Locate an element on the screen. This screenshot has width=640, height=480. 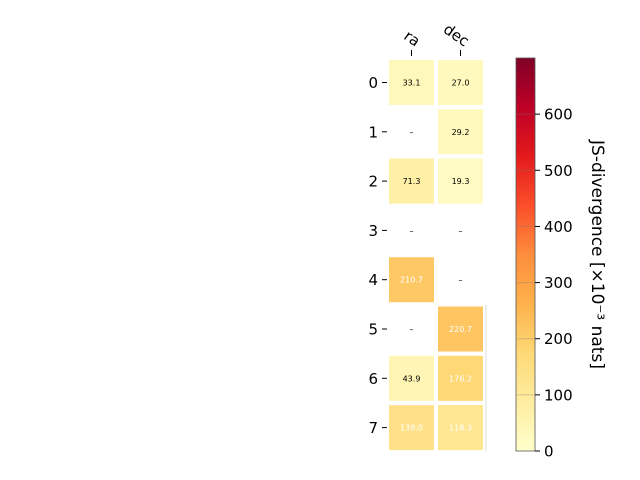
cell-value-label: 138.0 is located at coordinates (411, 428).